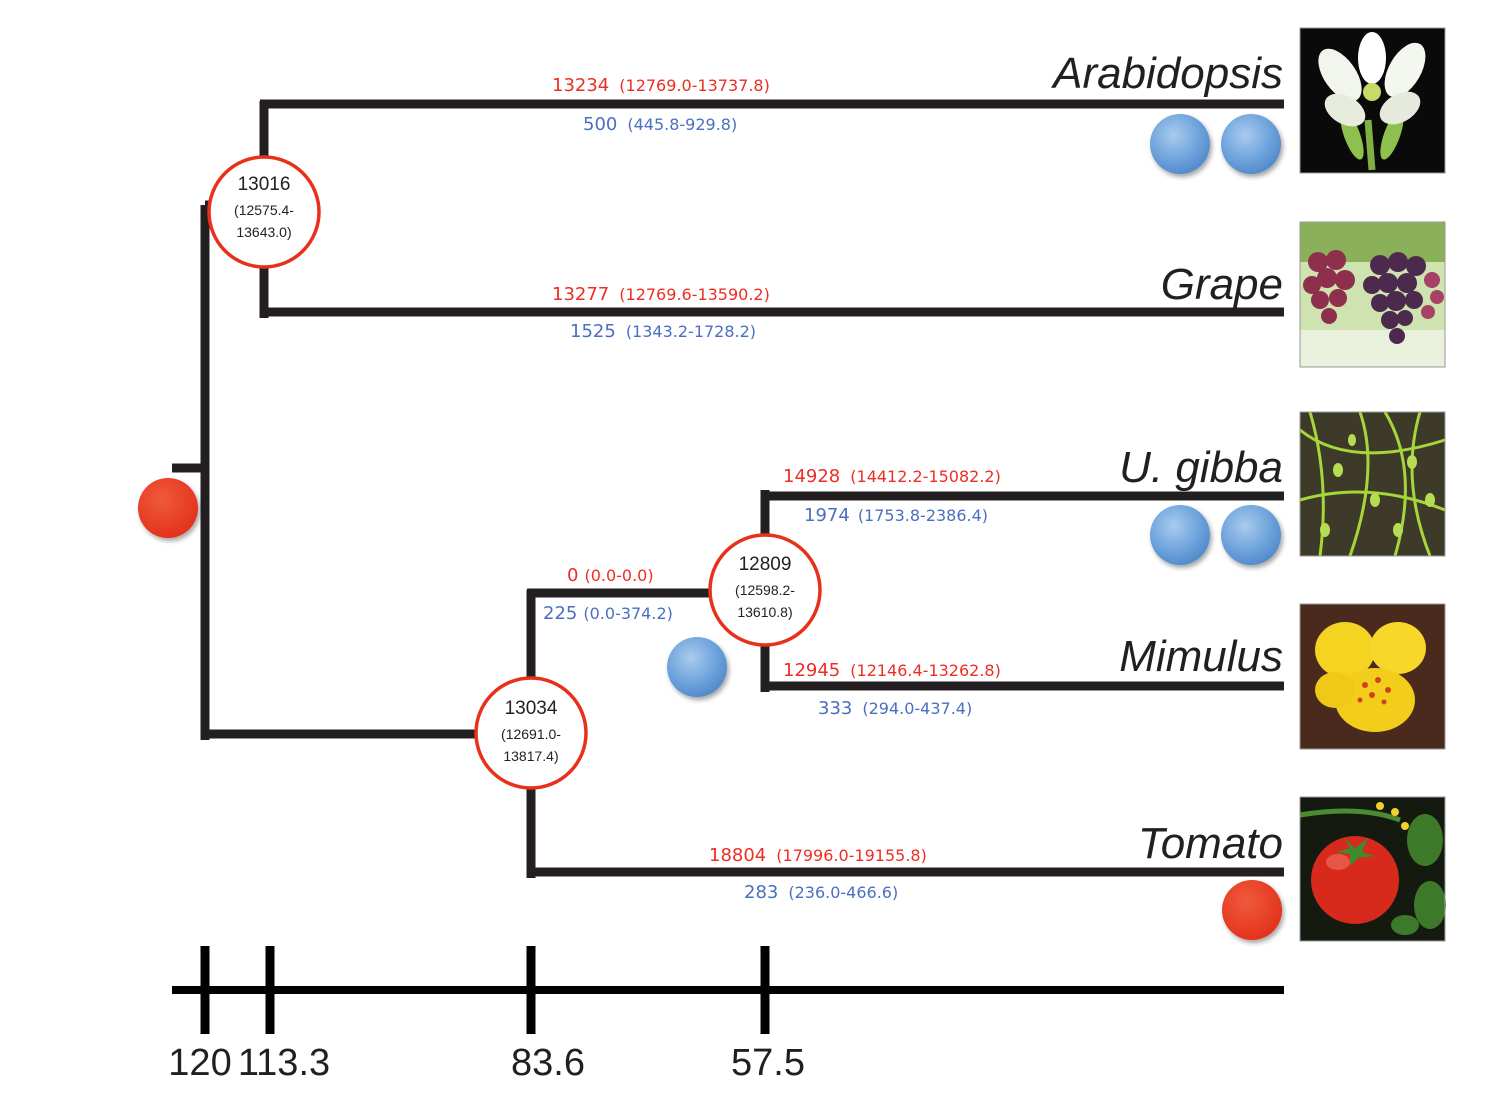  Describe the element at coordinates (199, 1063) in the screenshot. I see `axis-tick-label: 120` at that location.